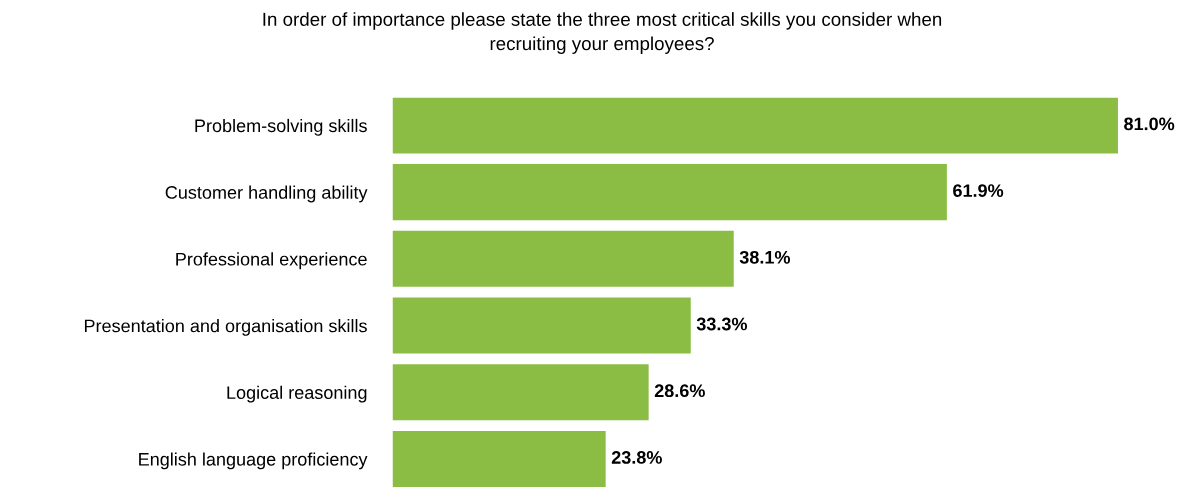 Image resolution: width=1204 pixels, height=487 pixels. I want to click on y-tick-label: Professional experience, so click(271, 261).